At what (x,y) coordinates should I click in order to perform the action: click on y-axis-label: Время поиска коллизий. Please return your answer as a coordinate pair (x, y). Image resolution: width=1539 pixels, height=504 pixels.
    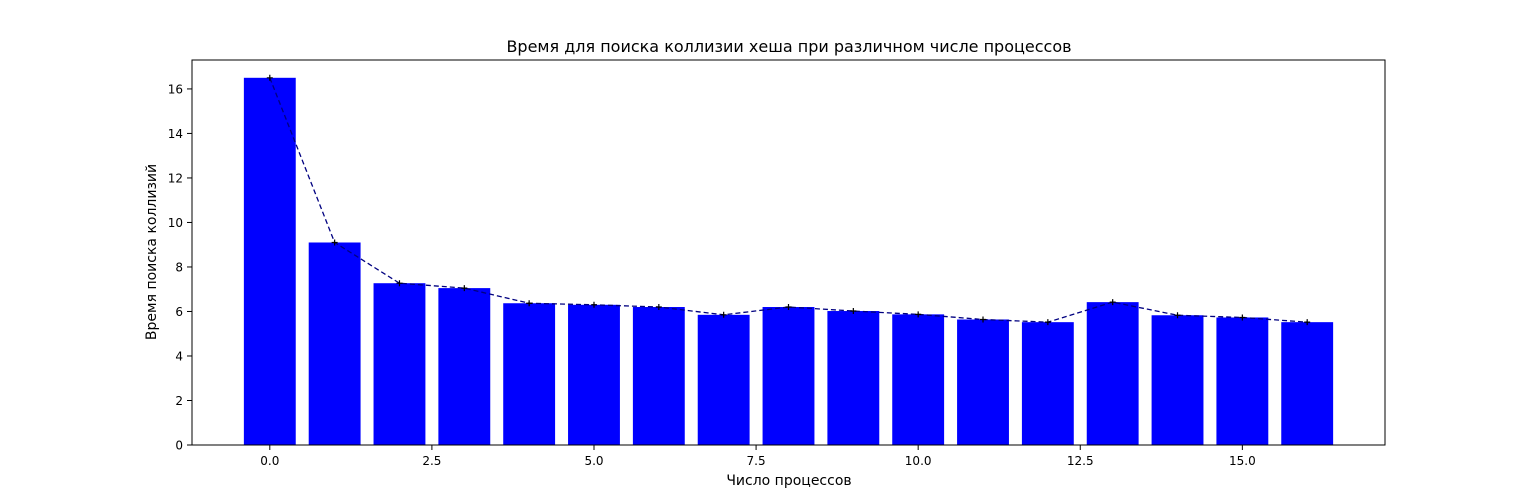
    Looking at the image, I should click on (152, 252).